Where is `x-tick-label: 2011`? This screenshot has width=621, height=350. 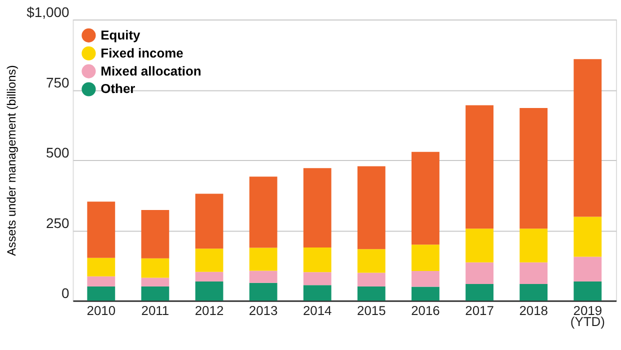 x-tick-label: 2011 is located at coordinates (155, 310).